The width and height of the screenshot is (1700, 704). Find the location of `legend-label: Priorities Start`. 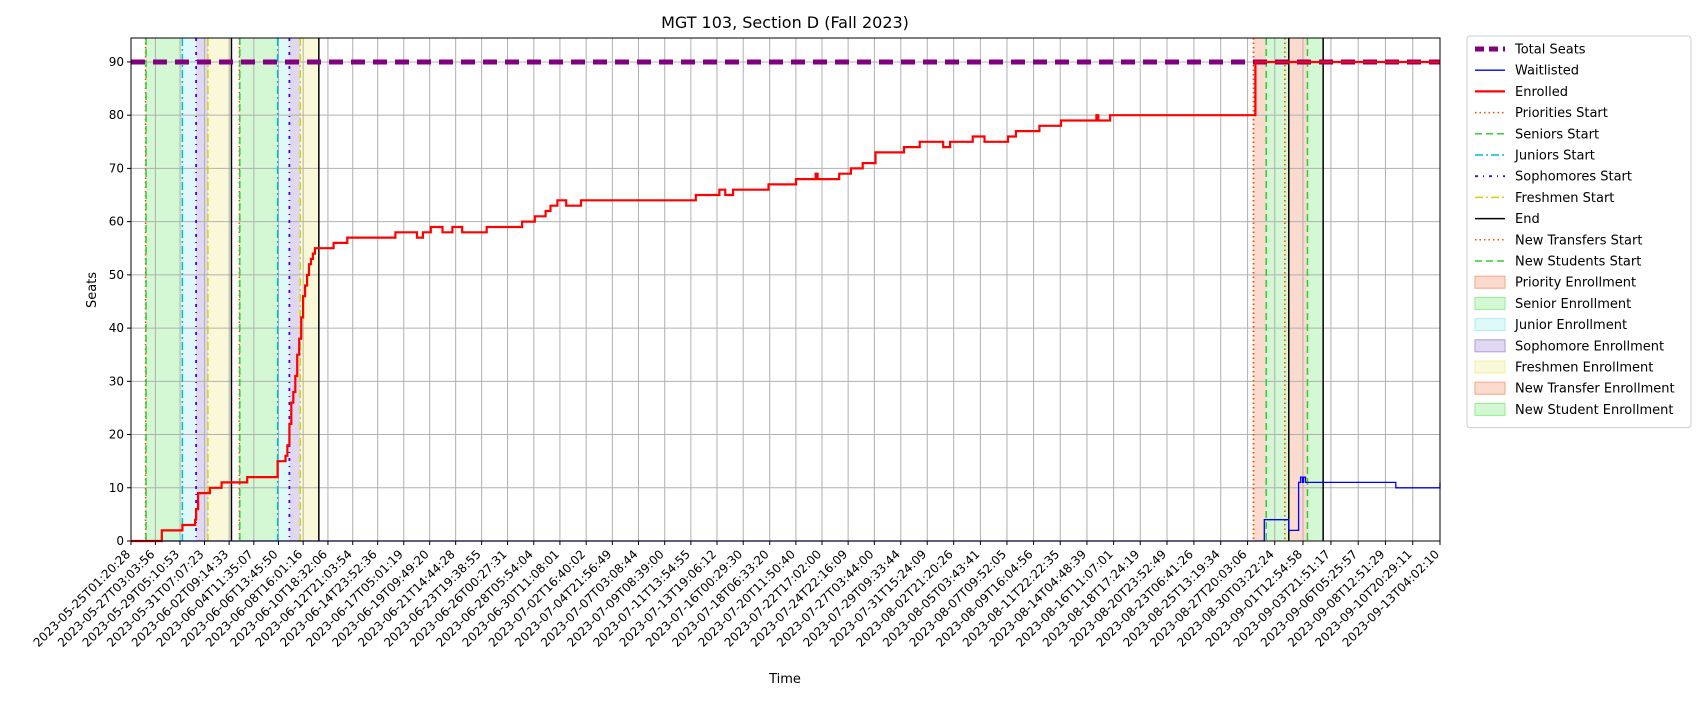

legend-label: Priorities Start is located at coordinates (1561, 113).